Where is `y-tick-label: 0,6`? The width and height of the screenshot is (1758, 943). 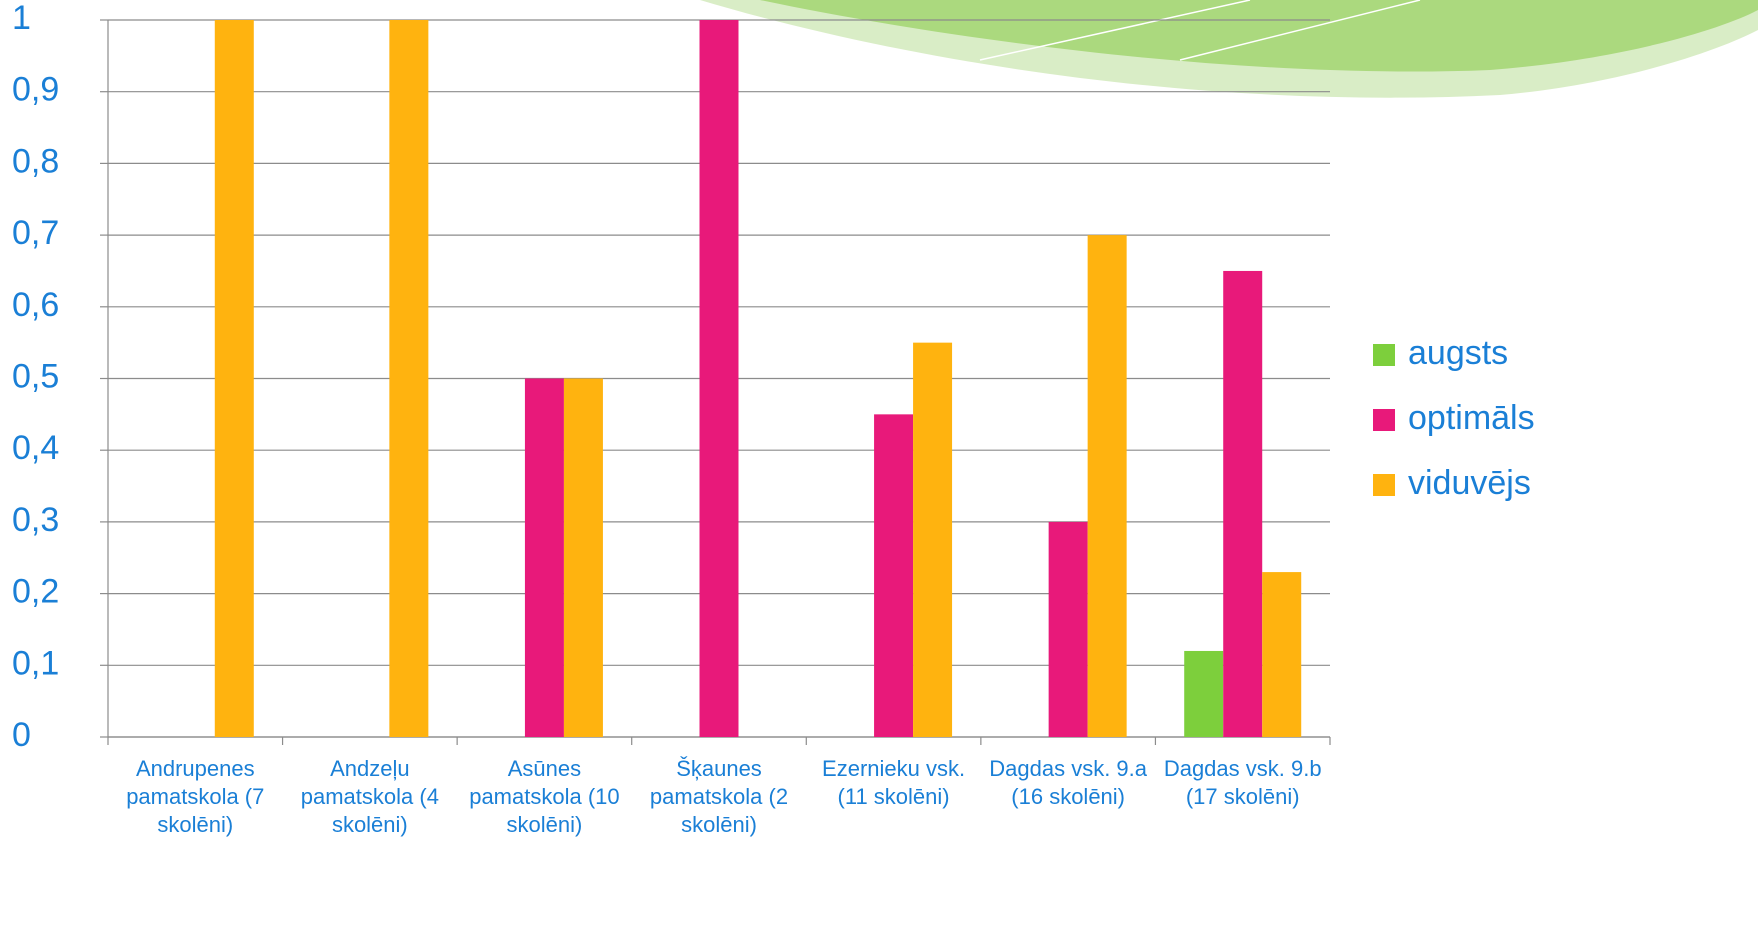 y-tick-label: 0,6 is located at coordinates (35, 305).